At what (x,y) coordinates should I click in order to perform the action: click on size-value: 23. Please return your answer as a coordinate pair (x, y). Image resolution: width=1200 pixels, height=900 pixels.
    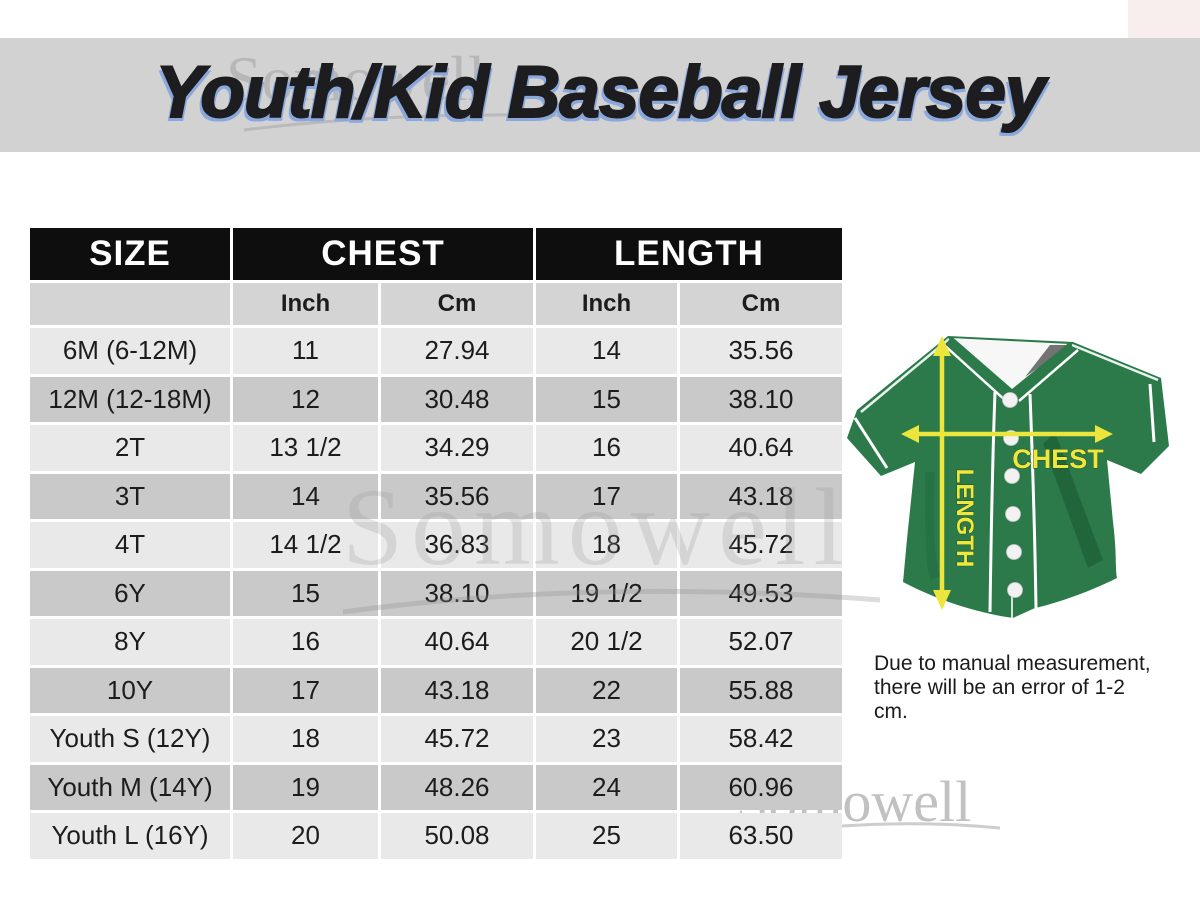
    Looking at the image, I should click on (606, 739).